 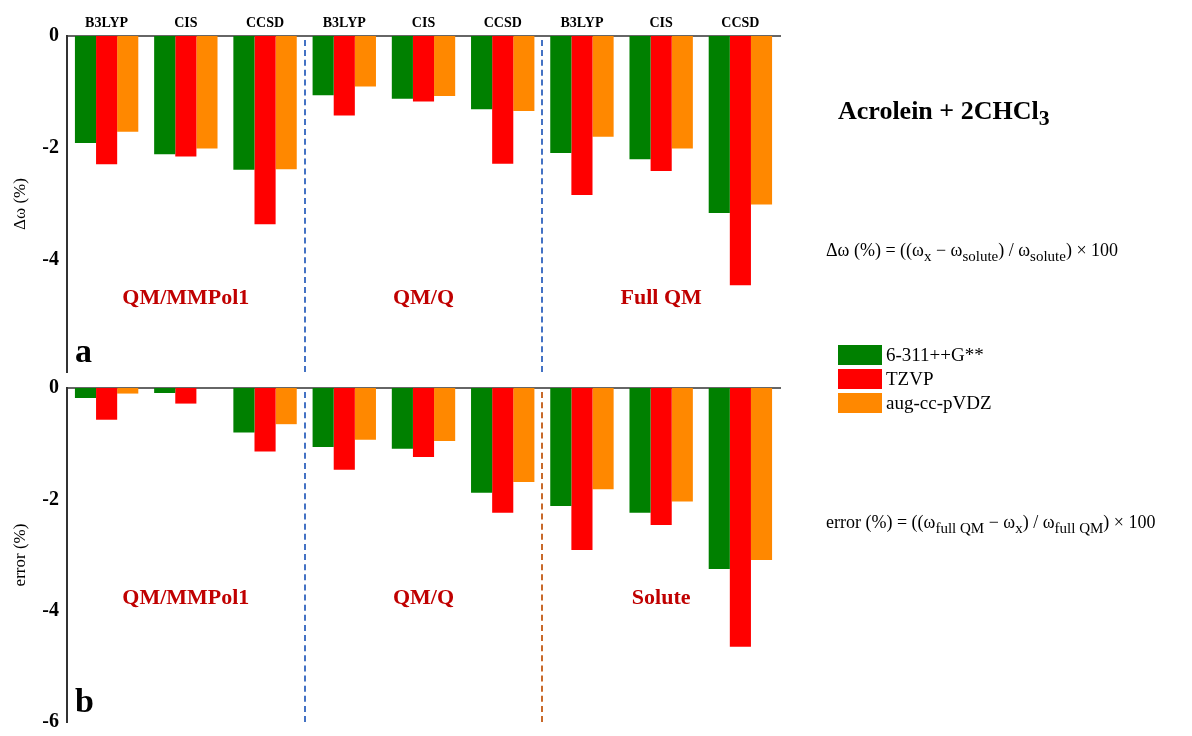 I want to click on y-tick-label: -6, so click(x=50, y=720).